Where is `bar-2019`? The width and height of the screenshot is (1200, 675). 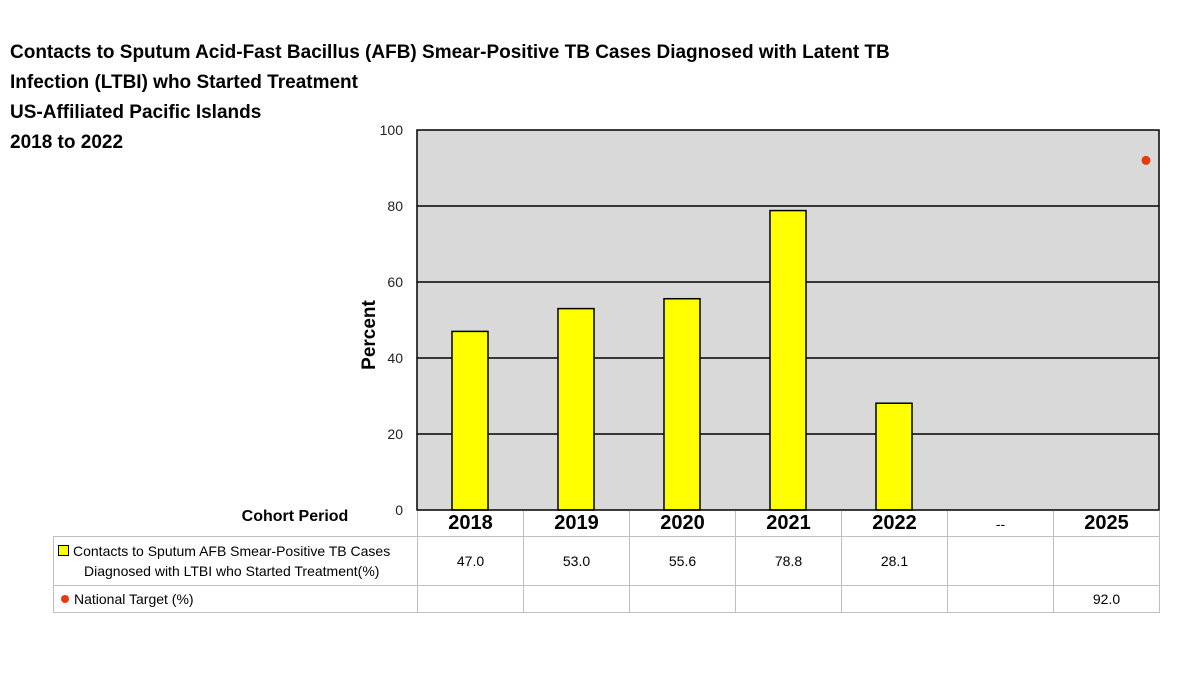
bar-2019 is located at coordinates (576, 409).